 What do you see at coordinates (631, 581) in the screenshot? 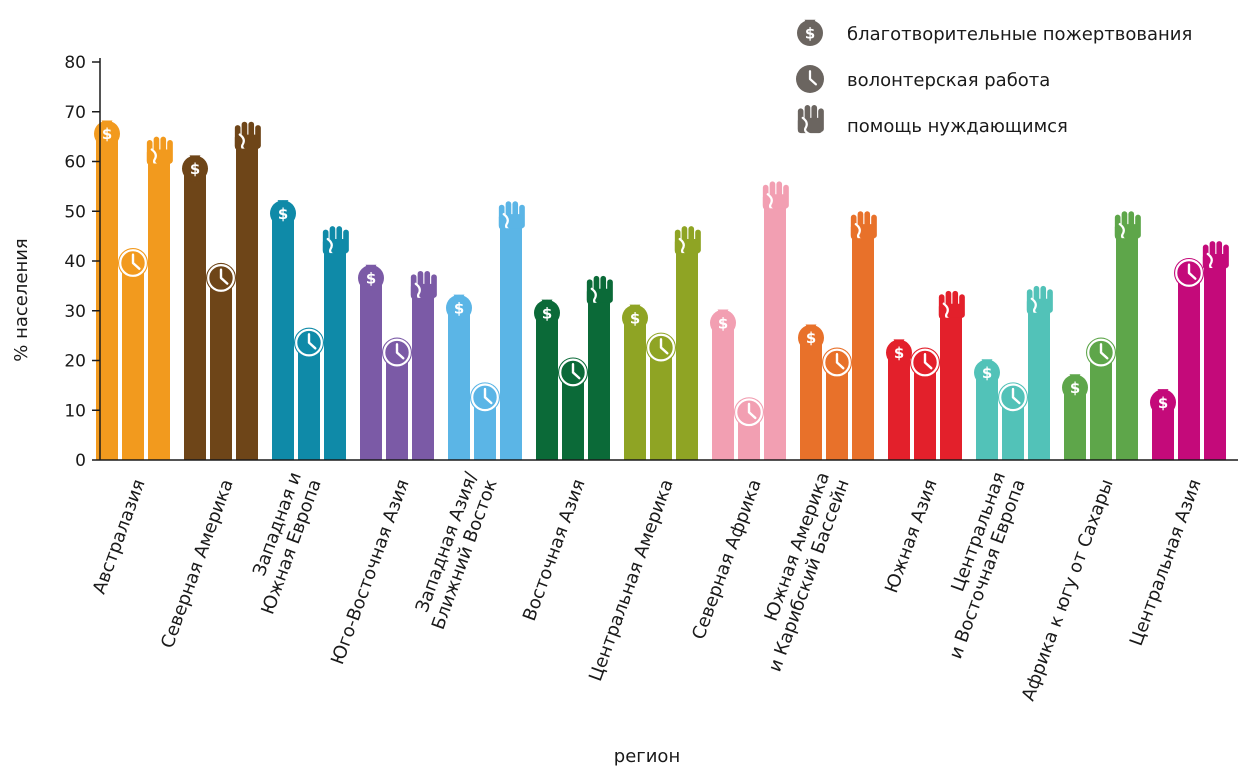
I see `category-label: Центральная Америка` at bounding box center [631, 581].